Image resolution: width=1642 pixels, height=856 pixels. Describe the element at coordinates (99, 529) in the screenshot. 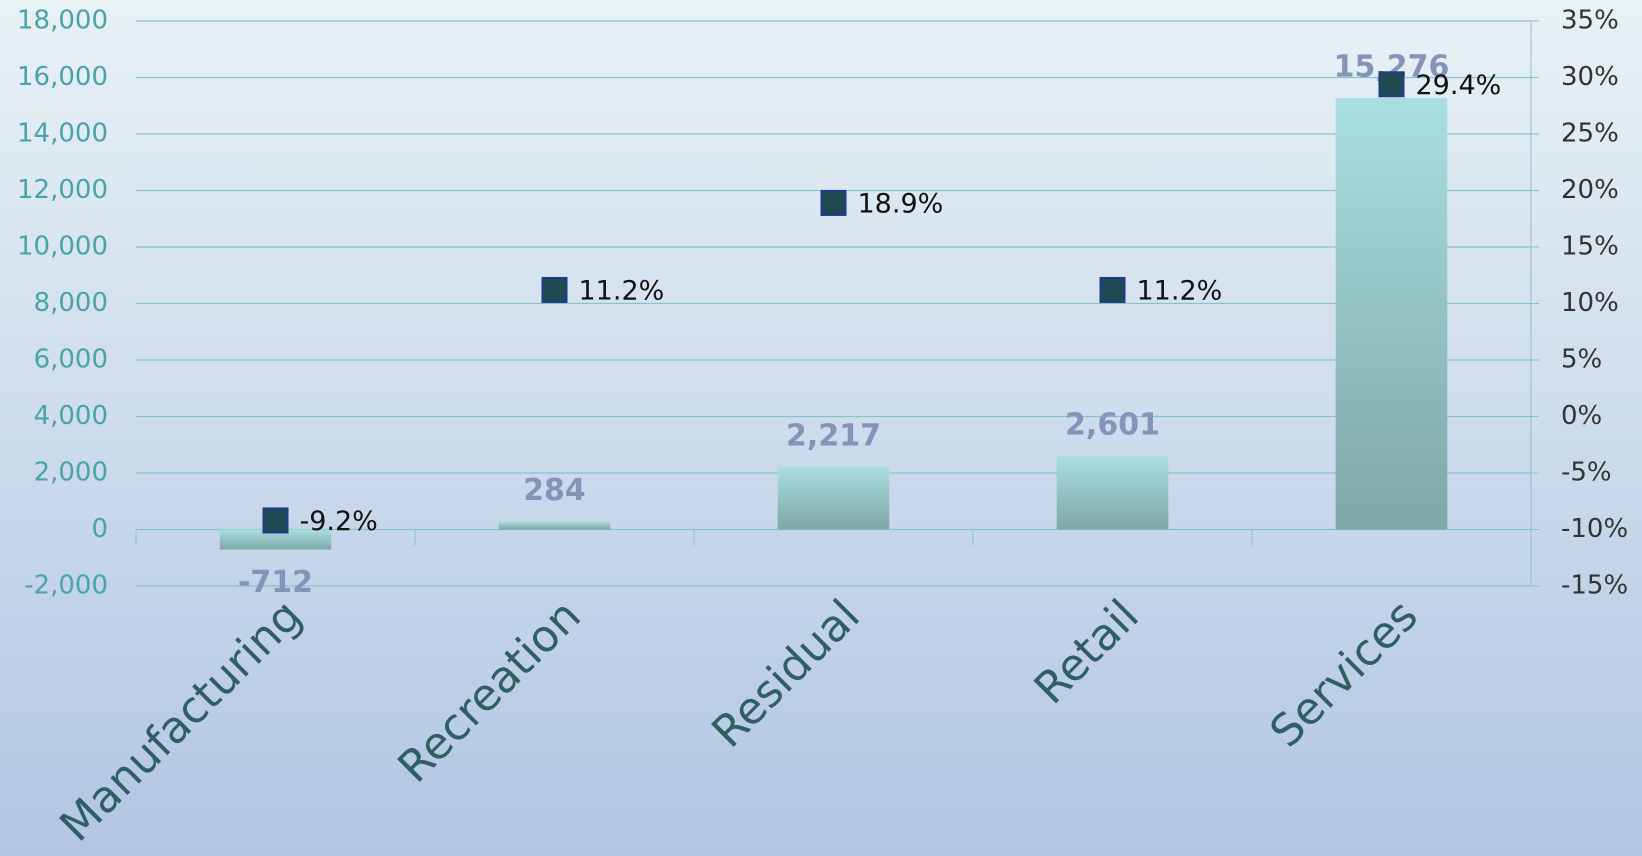

I see `y-tick-label: 0` at that location.